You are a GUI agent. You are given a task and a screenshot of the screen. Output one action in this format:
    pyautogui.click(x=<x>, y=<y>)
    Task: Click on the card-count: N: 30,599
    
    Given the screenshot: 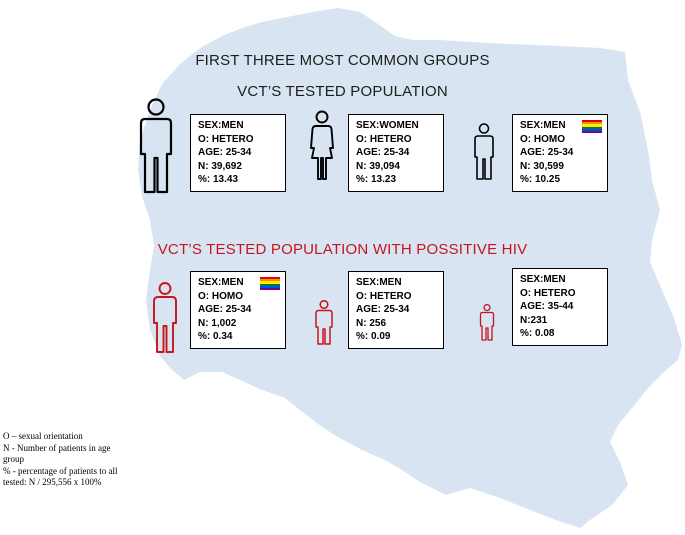 What is the action you would take?
    pyautogui.click(x=542, y=166)
    